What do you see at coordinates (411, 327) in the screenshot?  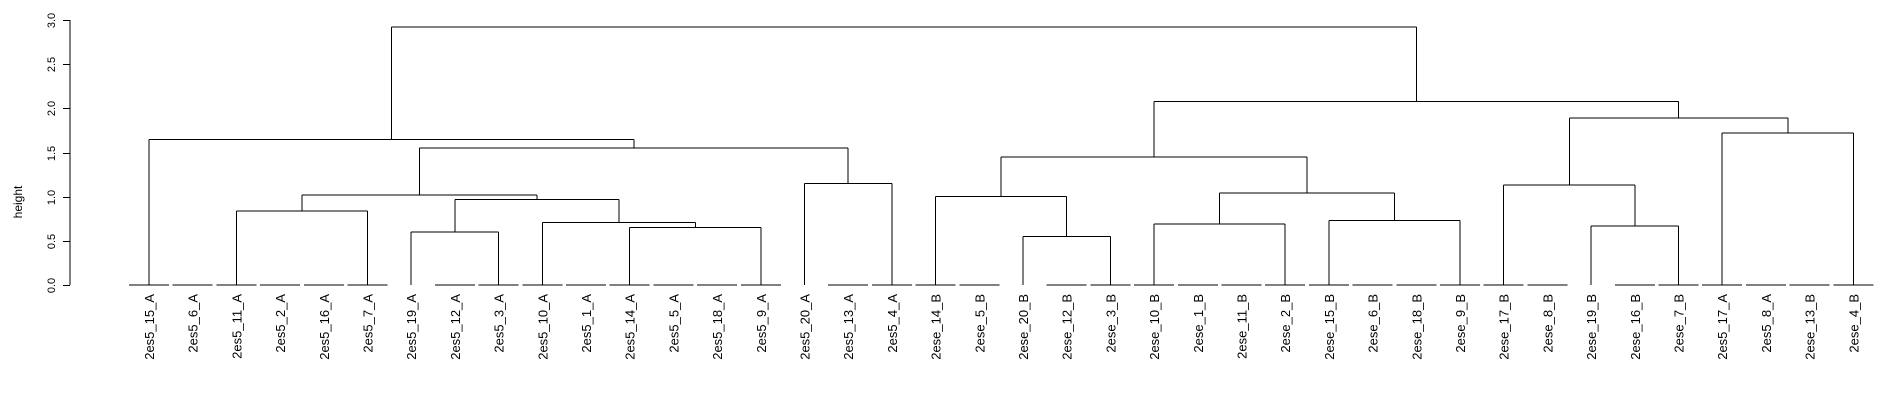 I see `leaf-label-7: 2es5_19_A` at bounding box center [411, 327].